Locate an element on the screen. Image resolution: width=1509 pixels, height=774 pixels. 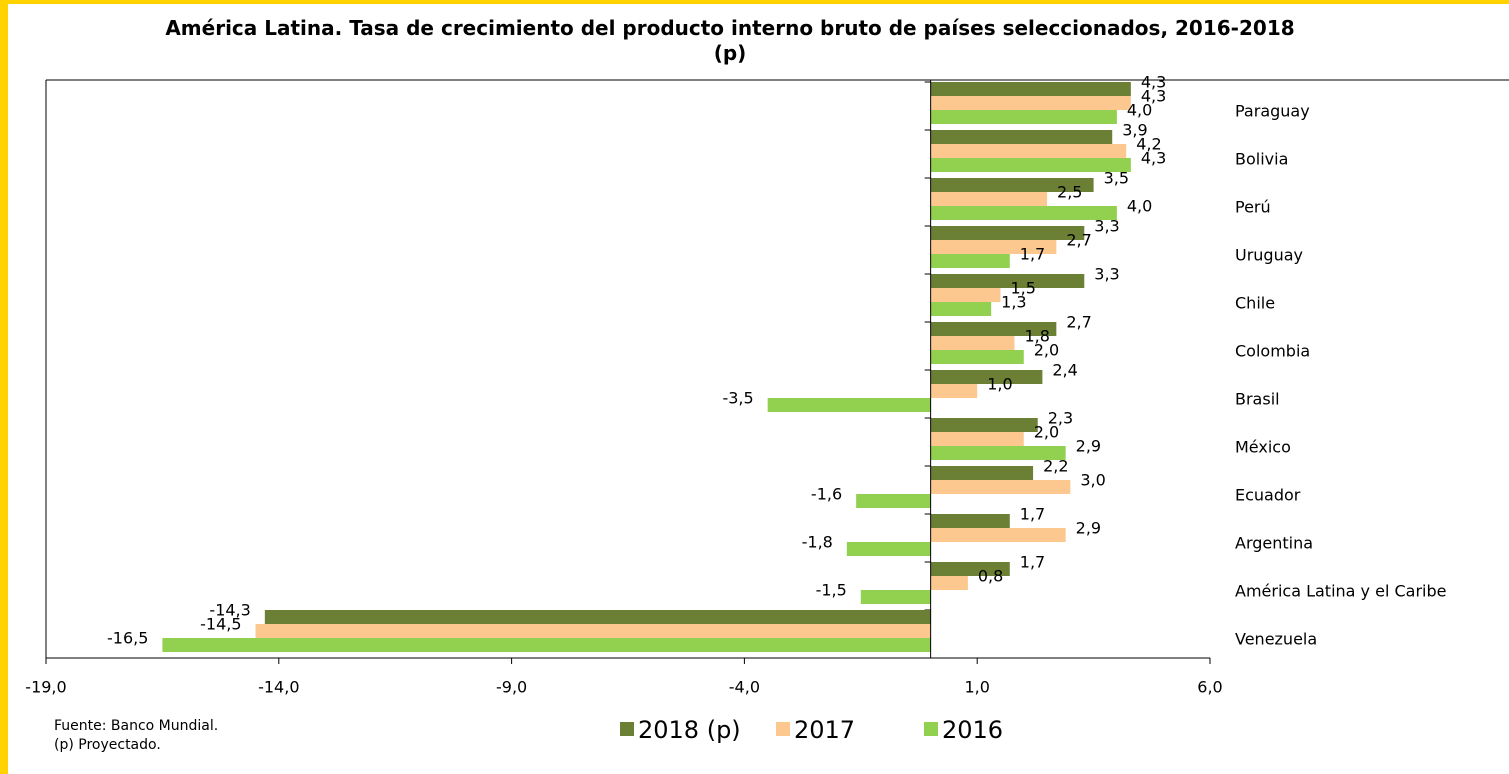
category-label: Ecuador is located at coordinates (1268, 495).